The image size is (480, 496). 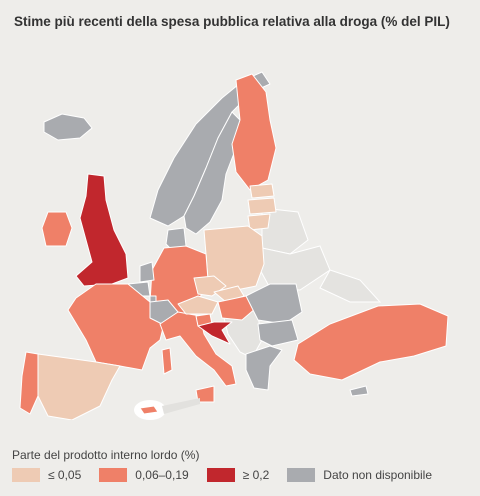 I want to click on legend-swatch-low, so click(x=26, y=475).